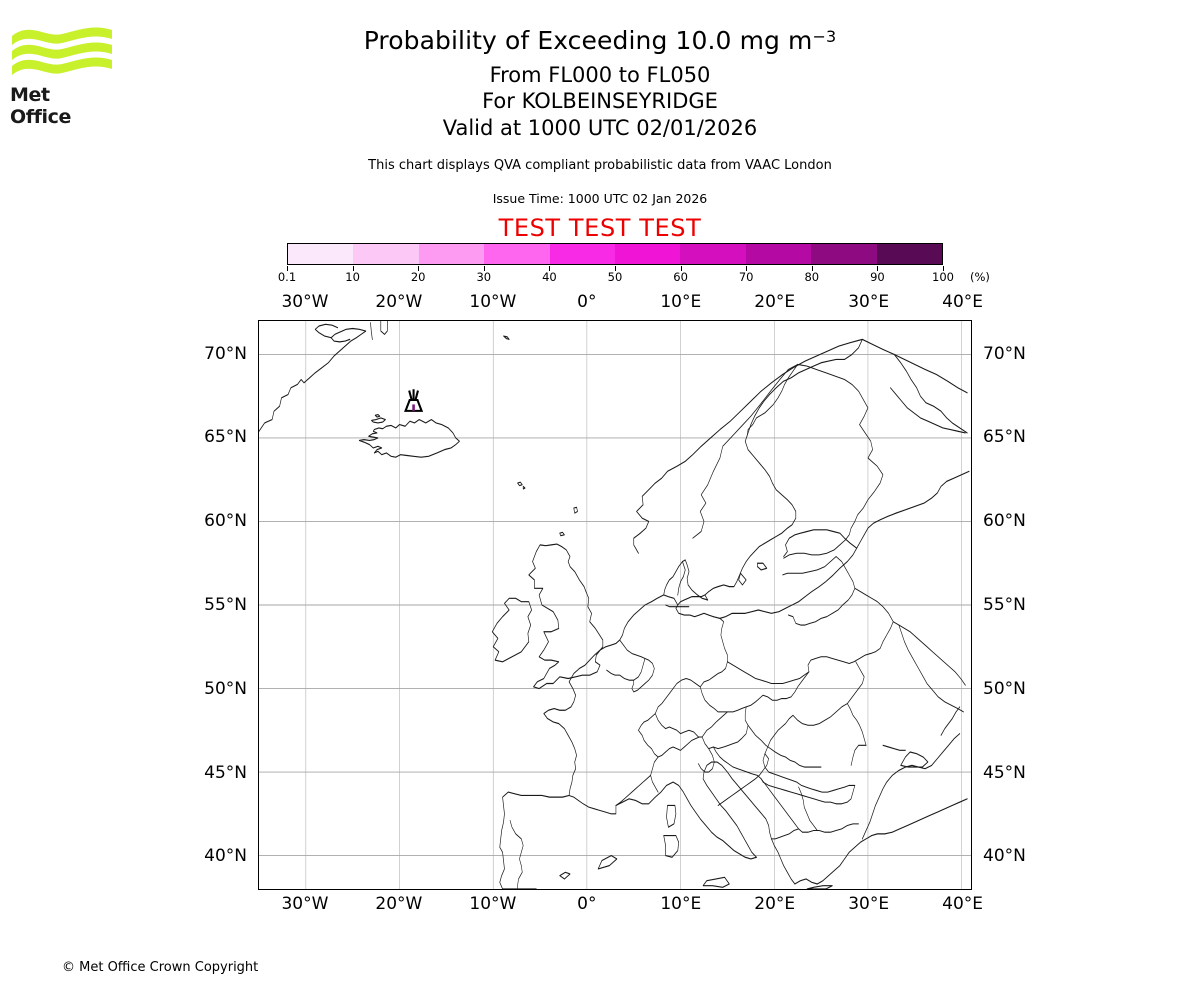  What do you see at coordinates (600, 75) in the screenshot?
I see `flight-level-subtitle: From FL000 to FL050` at bounding box center [600, 75].